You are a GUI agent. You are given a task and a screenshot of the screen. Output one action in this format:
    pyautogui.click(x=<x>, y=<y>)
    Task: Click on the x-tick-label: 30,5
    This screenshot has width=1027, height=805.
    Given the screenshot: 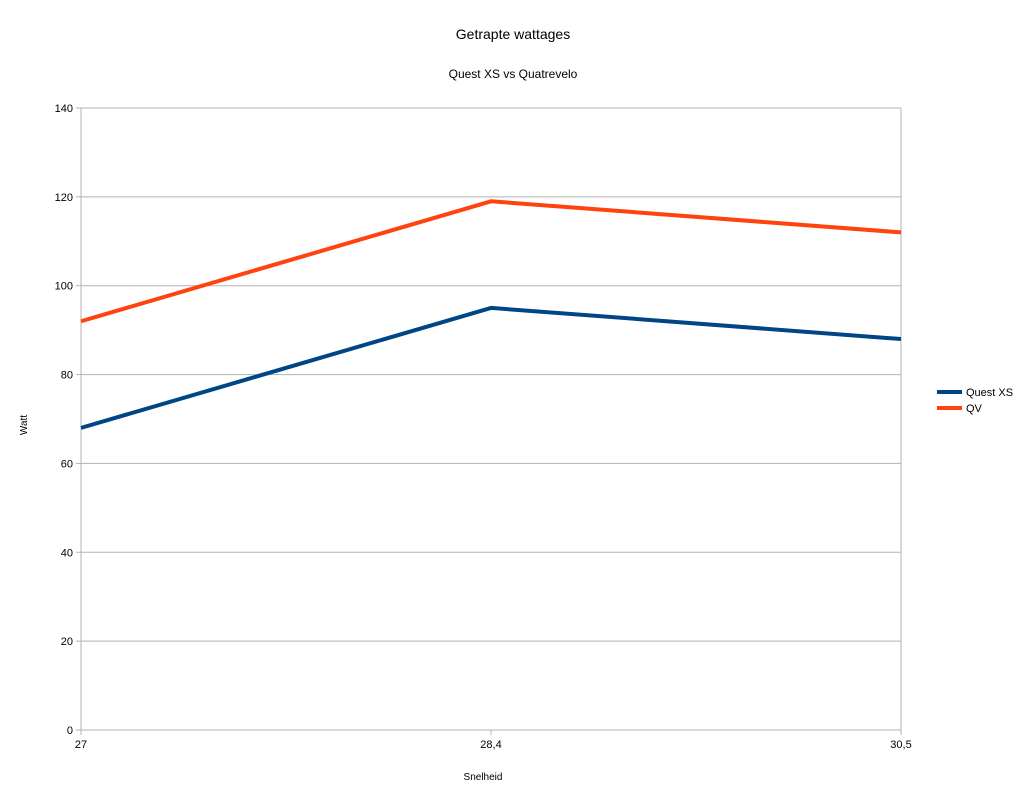 What is the action you would take?
    pyautogui.click(x=900, y=745)
    